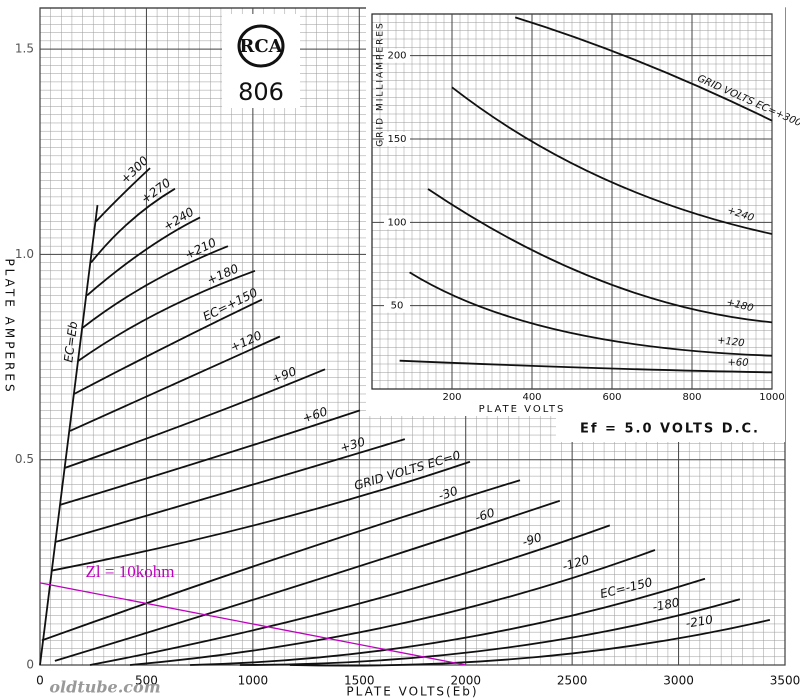  I want to click on y-tick-label: 150, so click(396, 139).